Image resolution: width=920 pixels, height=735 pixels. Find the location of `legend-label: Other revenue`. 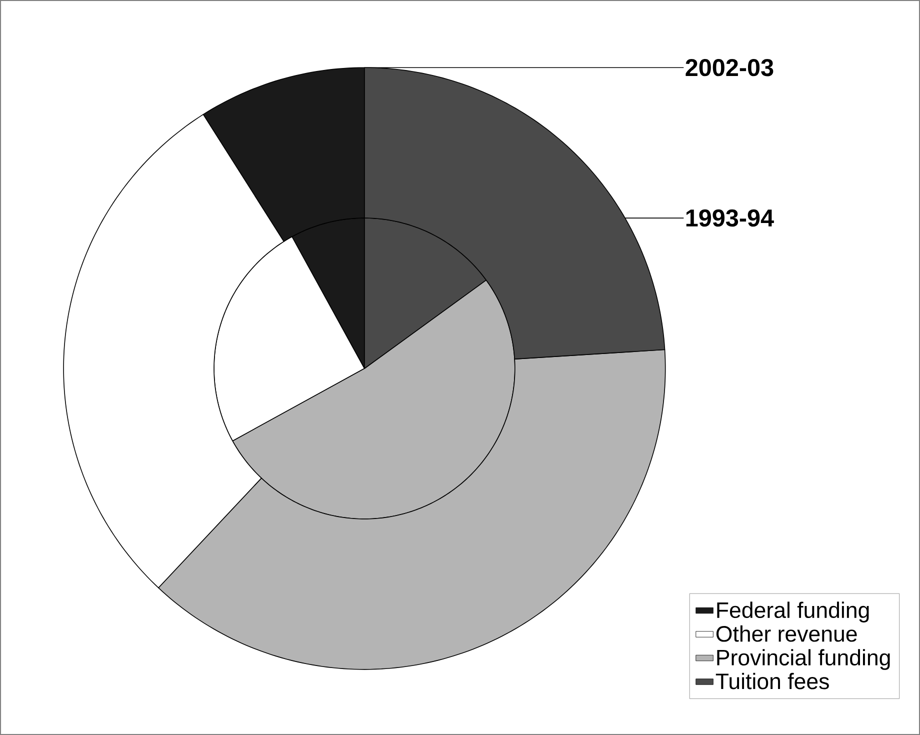

legend-label: Other revenue is located at coordinates (786, 633).